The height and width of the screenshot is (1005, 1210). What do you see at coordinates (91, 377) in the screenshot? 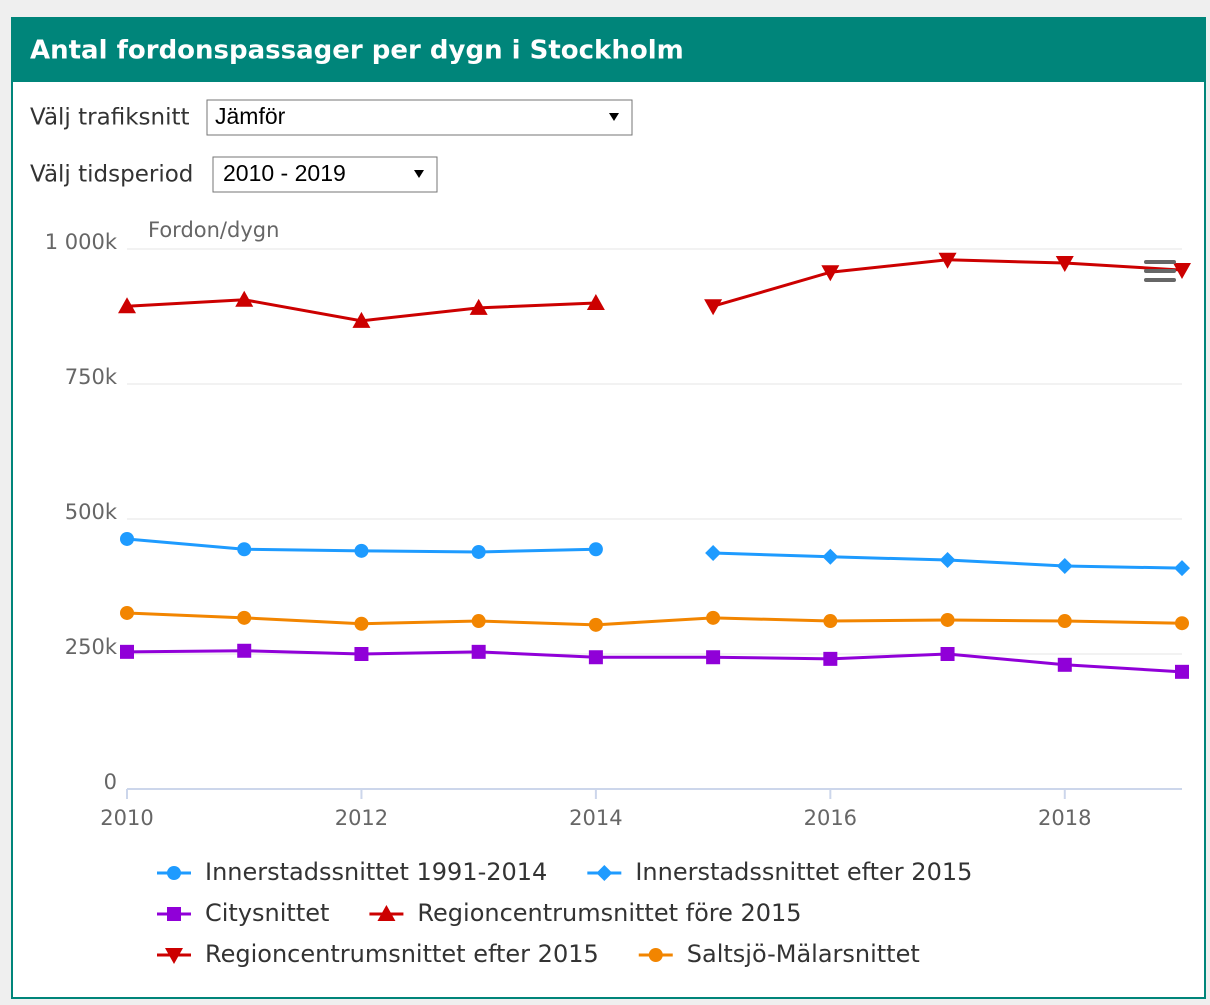
I see `y-tick-label: 750k` at bounding box center [91, 377].